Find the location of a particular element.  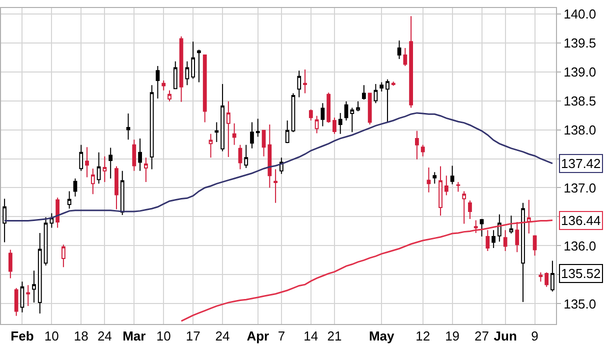

x-tick-label: May is located at coordinates (382, 336).